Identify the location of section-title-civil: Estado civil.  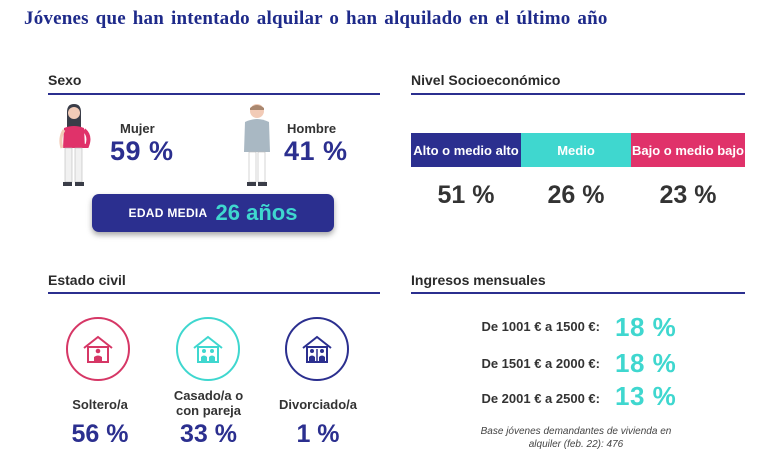
(87, 280).